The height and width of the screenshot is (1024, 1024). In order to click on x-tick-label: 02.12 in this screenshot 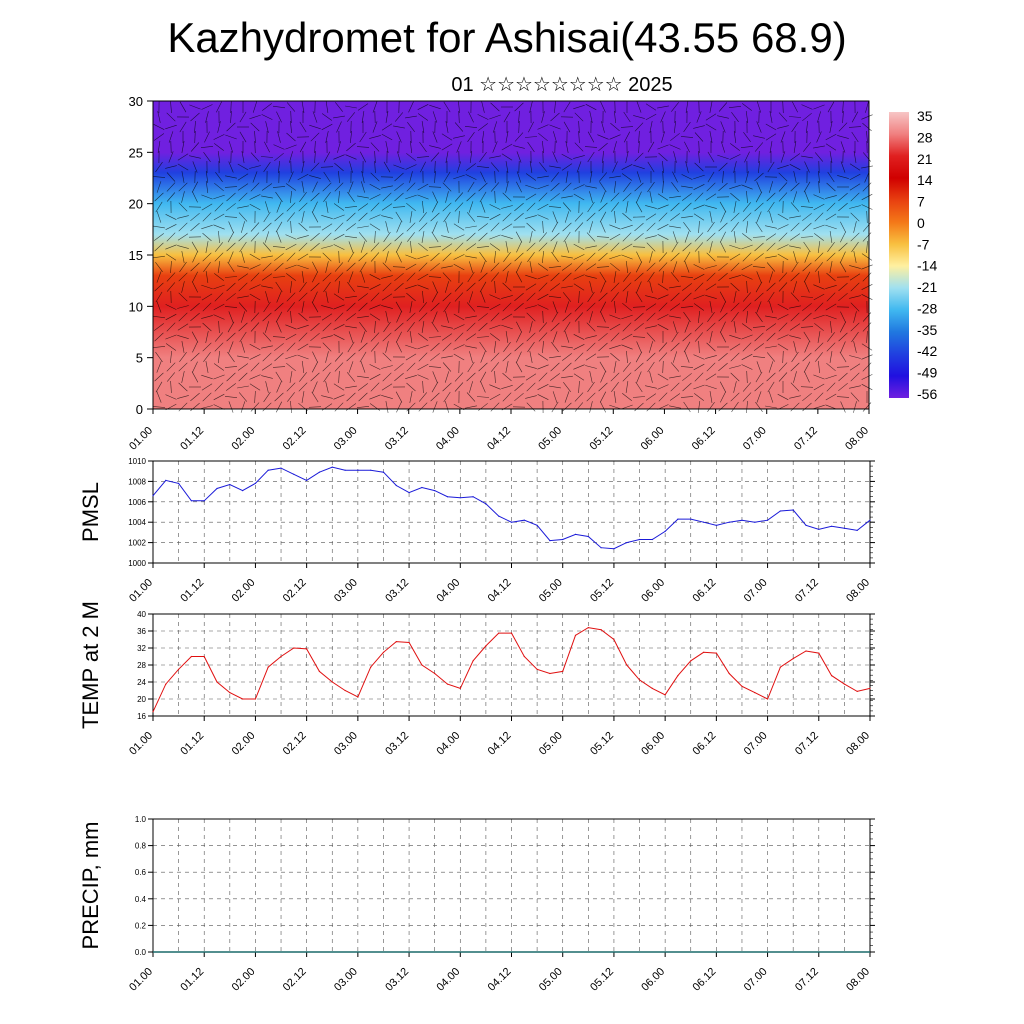, I will do `click(295, 591)`.